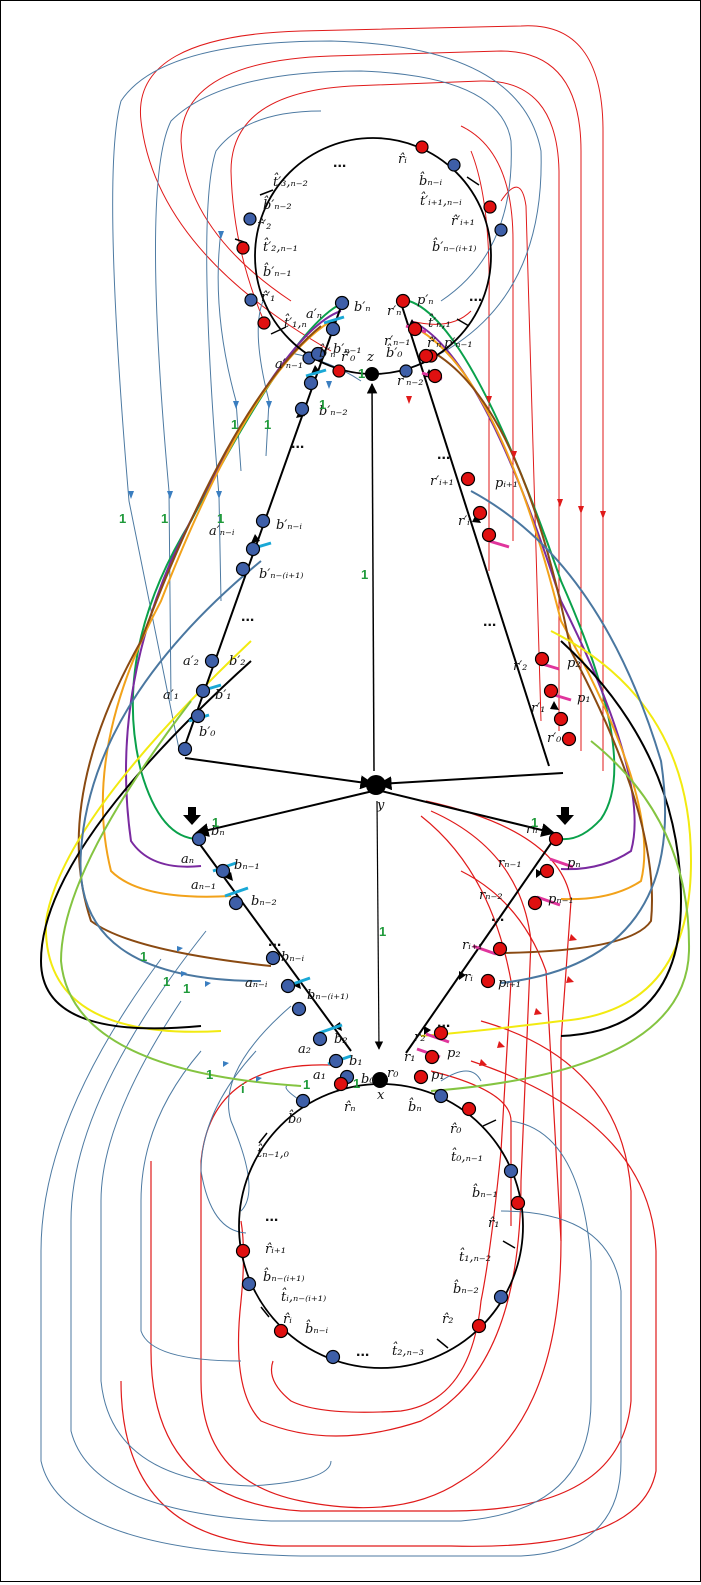 The width and height of the screenshot is (701, 1585). What do you see at coordinates (376, 785) in the screenshot?
I see `node-y` at bounding box center [376, 785].